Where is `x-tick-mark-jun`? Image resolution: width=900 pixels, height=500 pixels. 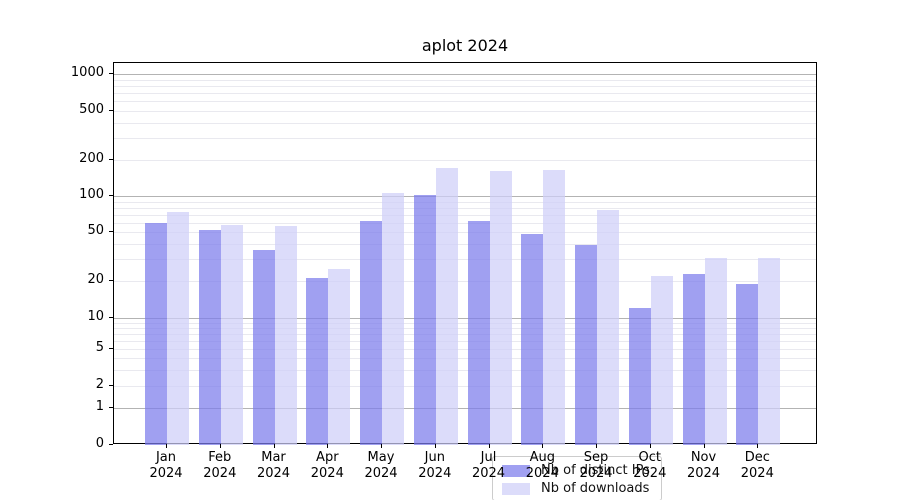
x-tick-mark-jun is located at coordinates (435, 446).